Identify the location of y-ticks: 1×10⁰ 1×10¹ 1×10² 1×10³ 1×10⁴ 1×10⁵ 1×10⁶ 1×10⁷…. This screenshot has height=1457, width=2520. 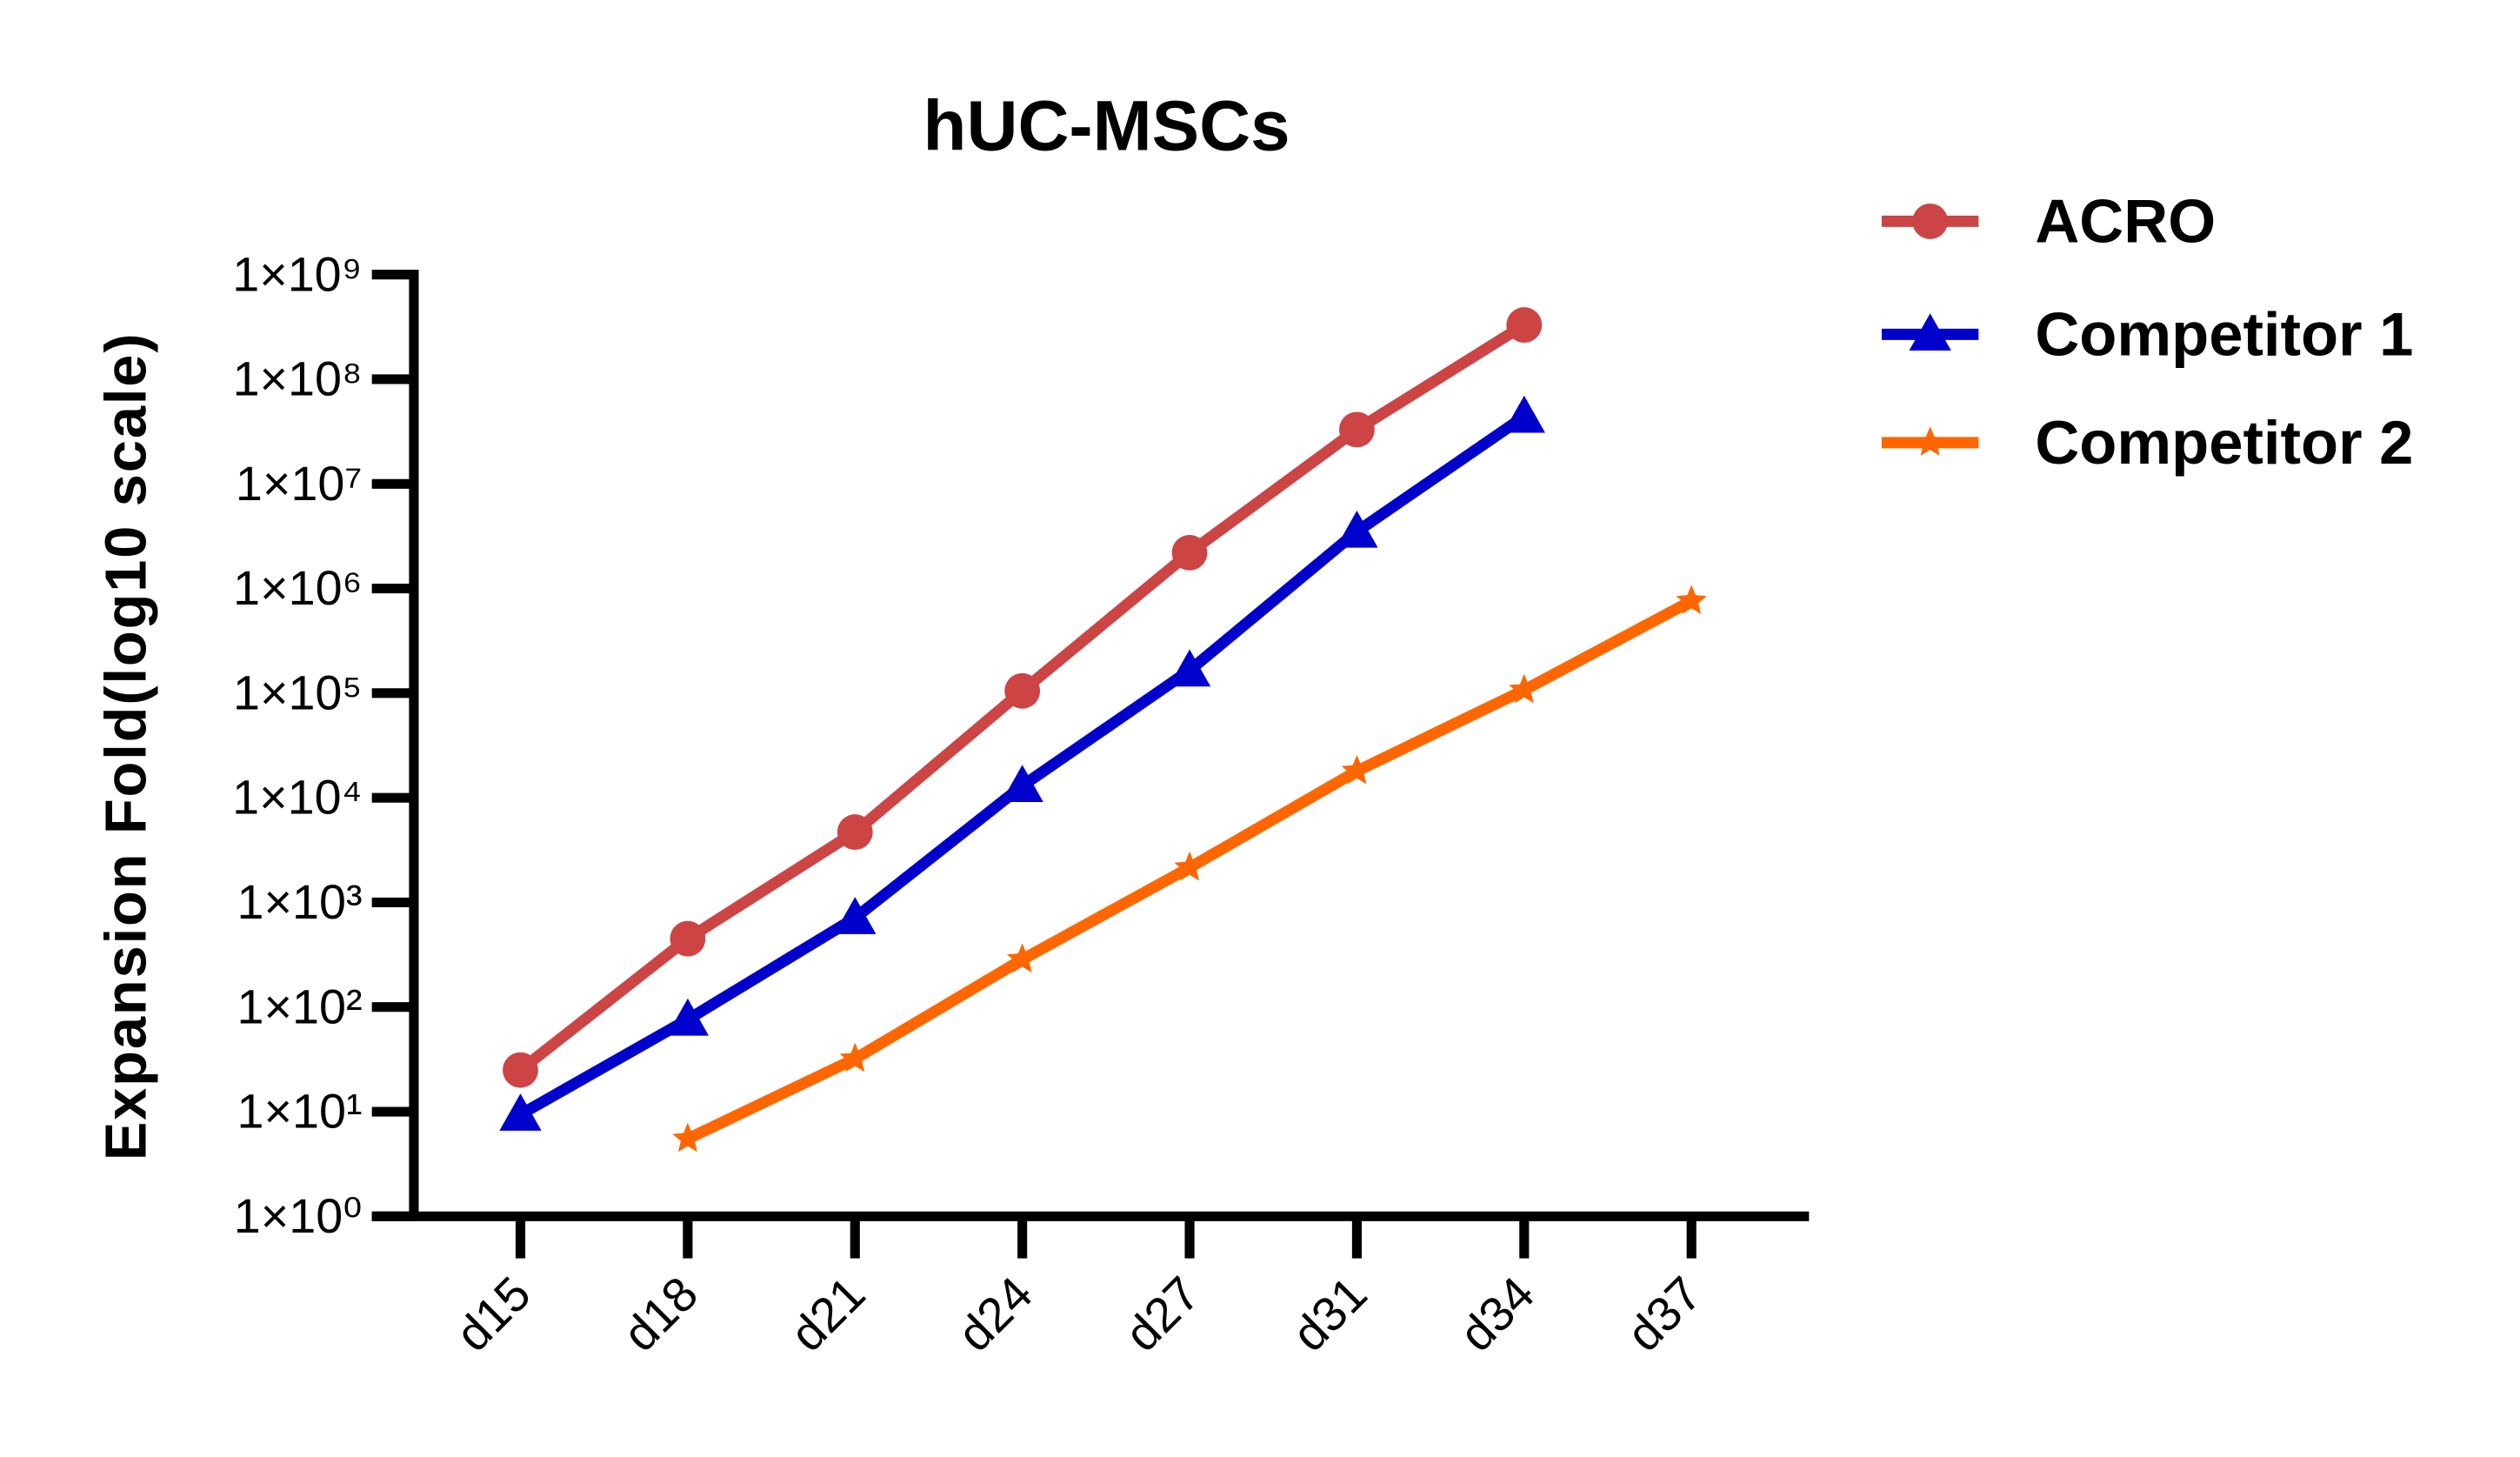
(323, 745).